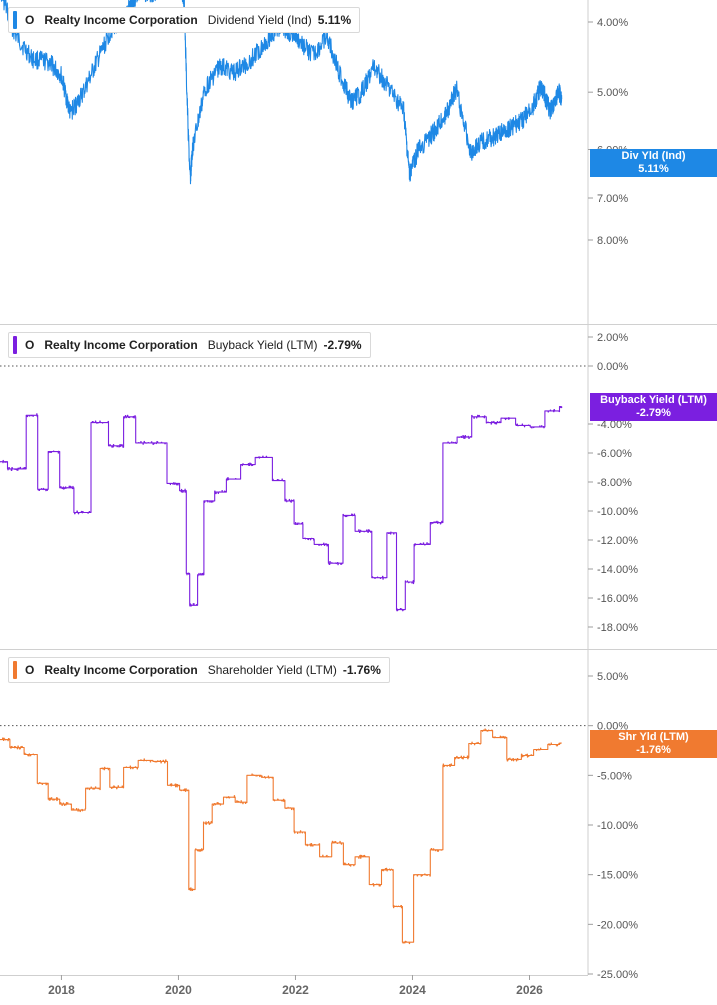 This screenshot has width=717, height=1005. I want to click on y-tick-label: 2.00%, so click(612, 338).